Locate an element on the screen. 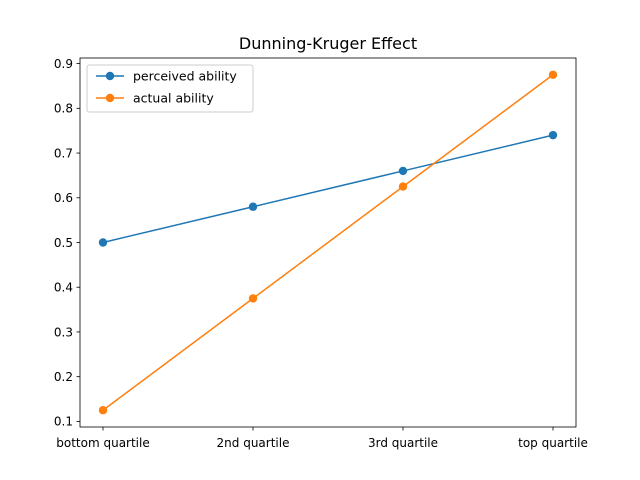 This screenshot has width=640, height=480. y-tick-label: 0.3 is located at coordinates (63, 332).